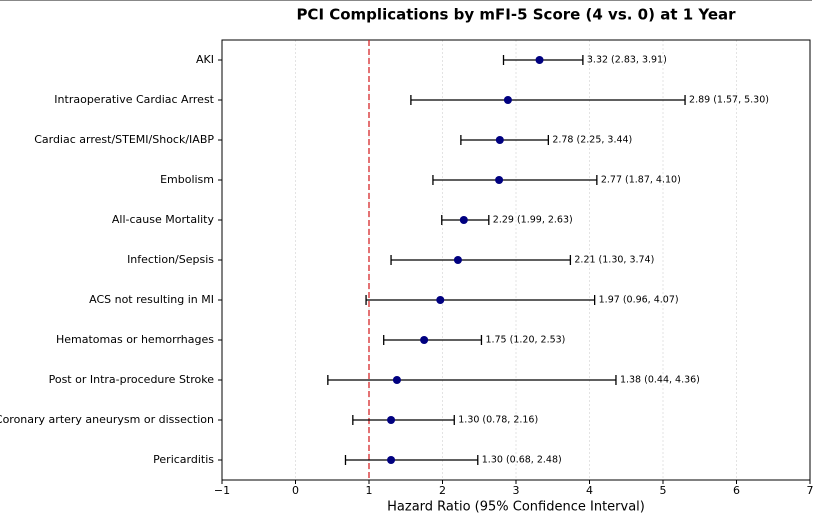 The height and width of the screenshot is (522, 814). Describe the element at coordinates (135, 339) in the screenshot. I see `y-tick-label: Hematomas or hemorrhages` at that location.